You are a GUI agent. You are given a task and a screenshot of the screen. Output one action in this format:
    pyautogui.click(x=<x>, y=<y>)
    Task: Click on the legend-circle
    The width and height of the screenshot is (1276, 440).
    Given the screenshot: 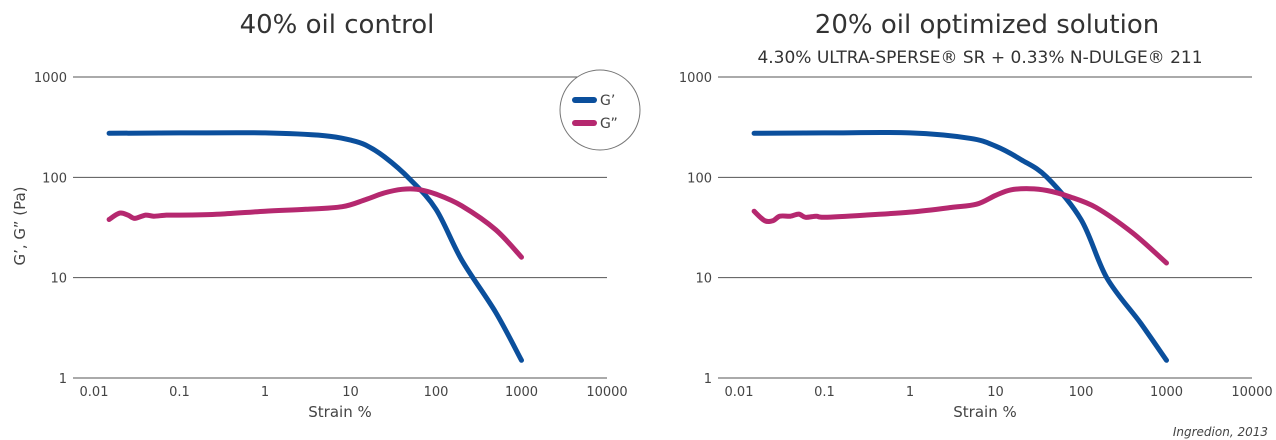 What is the action you would take?
    pyautogui.click(x=600, y=110)
    